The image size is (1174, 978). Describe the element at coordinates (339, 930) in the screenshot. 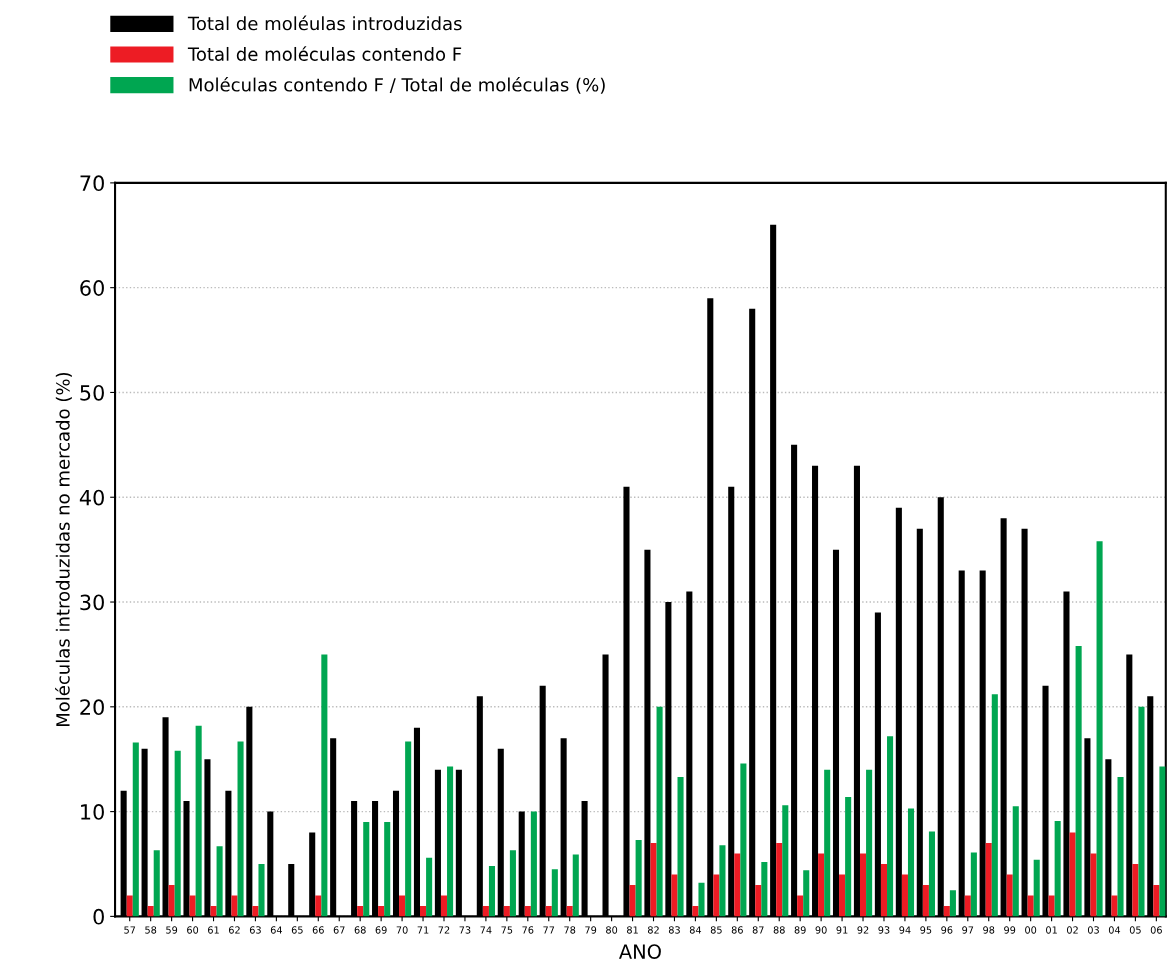

I see `x-tick-label: 67` at that location.